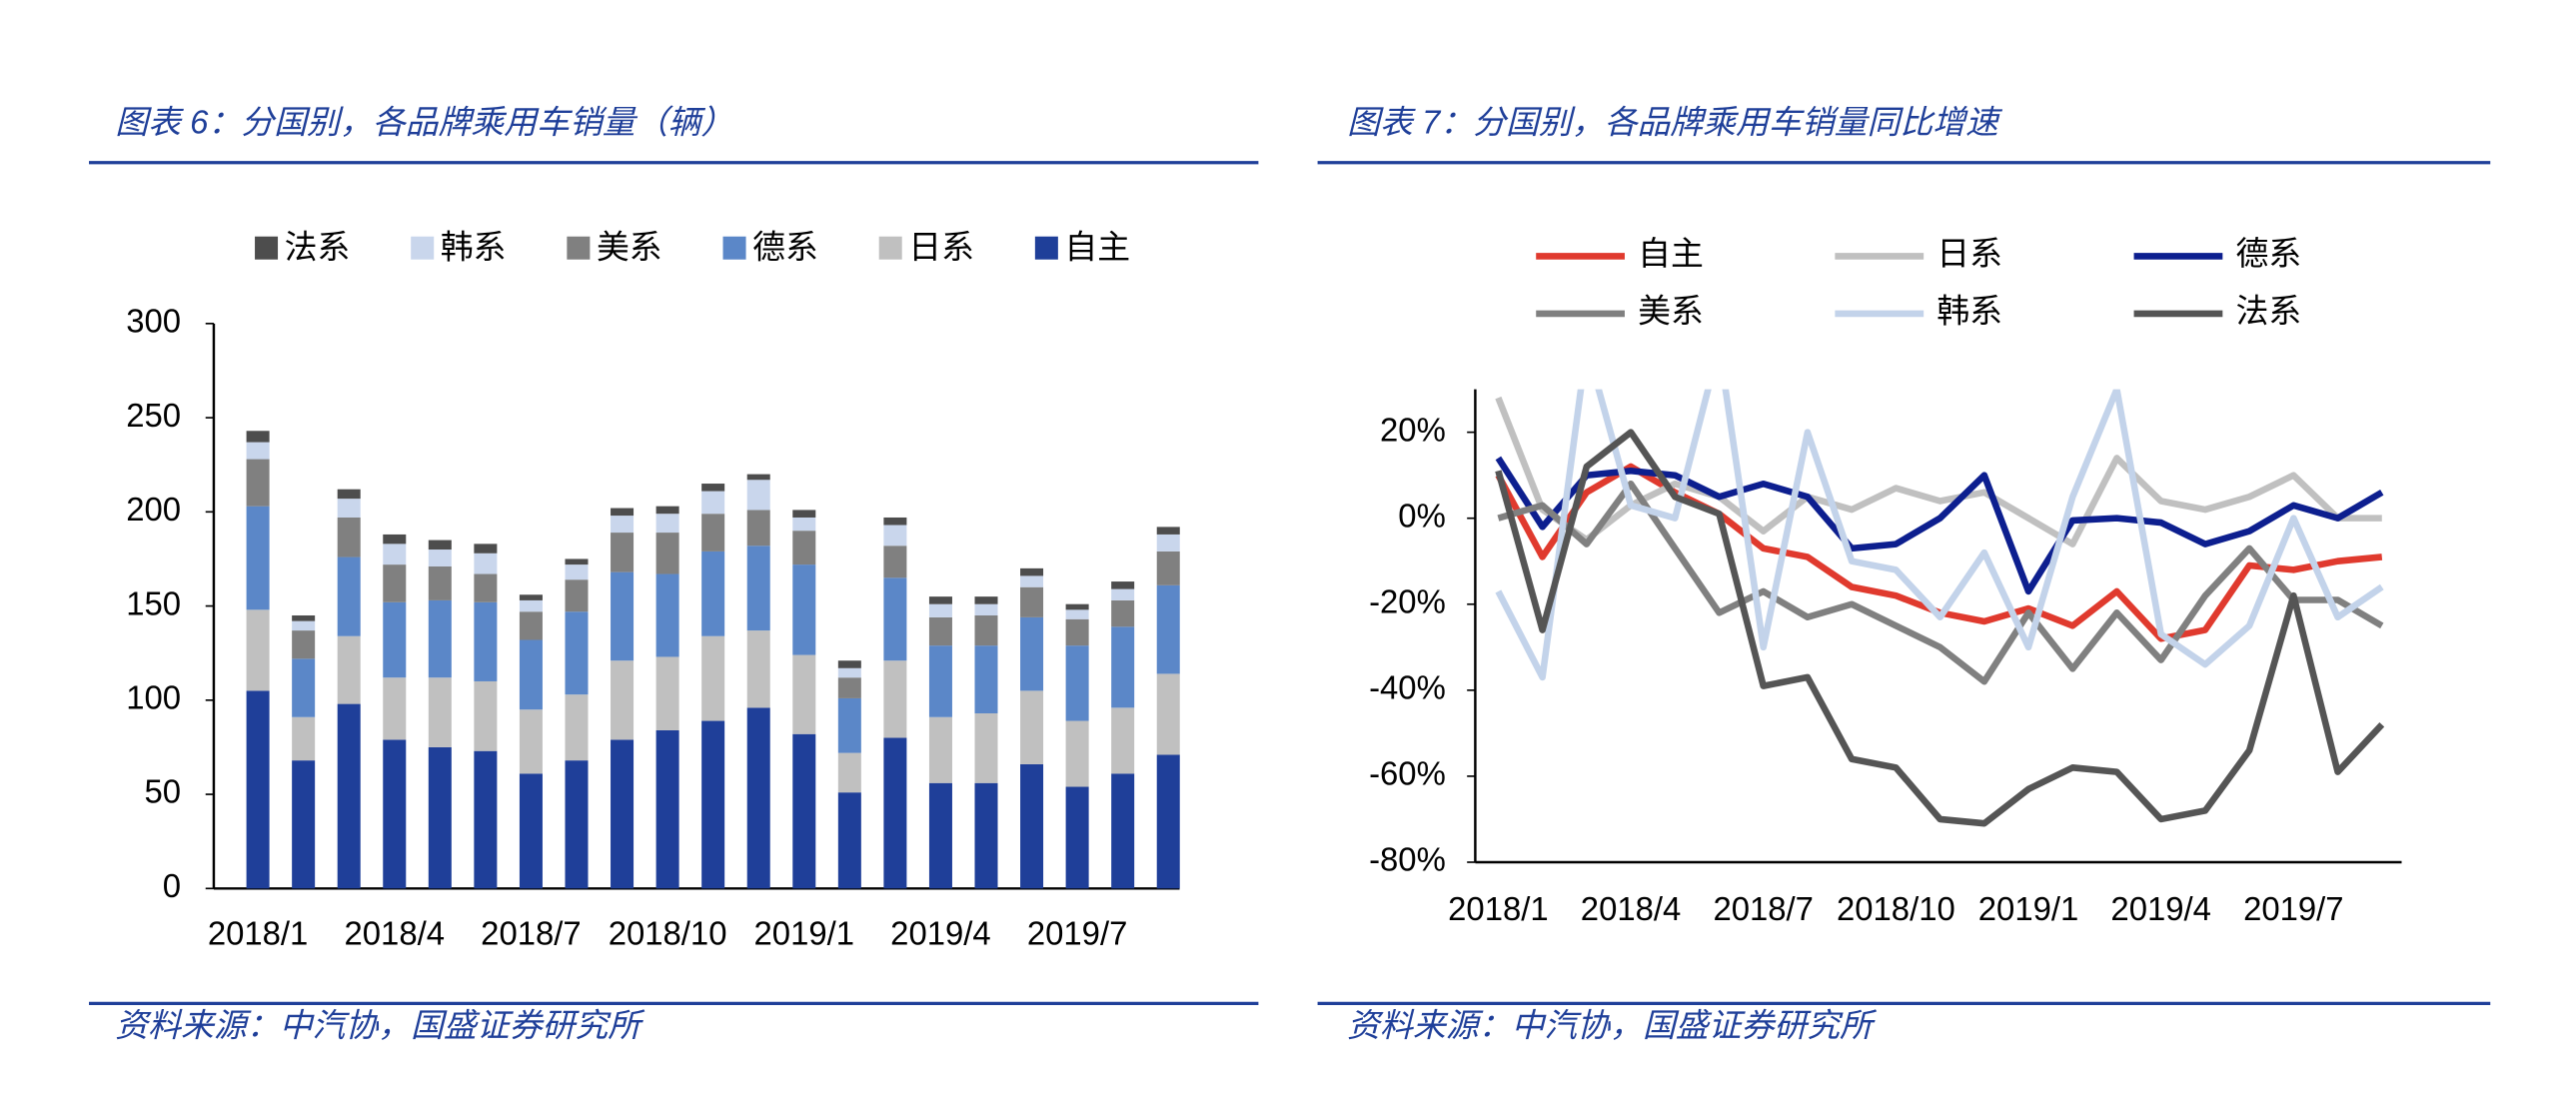 This screenshot has width=2576, height=1102. What do you see at coordinates (1407, 773) in the screenshot?
I see `y-tick-label: -60%` at bounding box center [1407, 773].